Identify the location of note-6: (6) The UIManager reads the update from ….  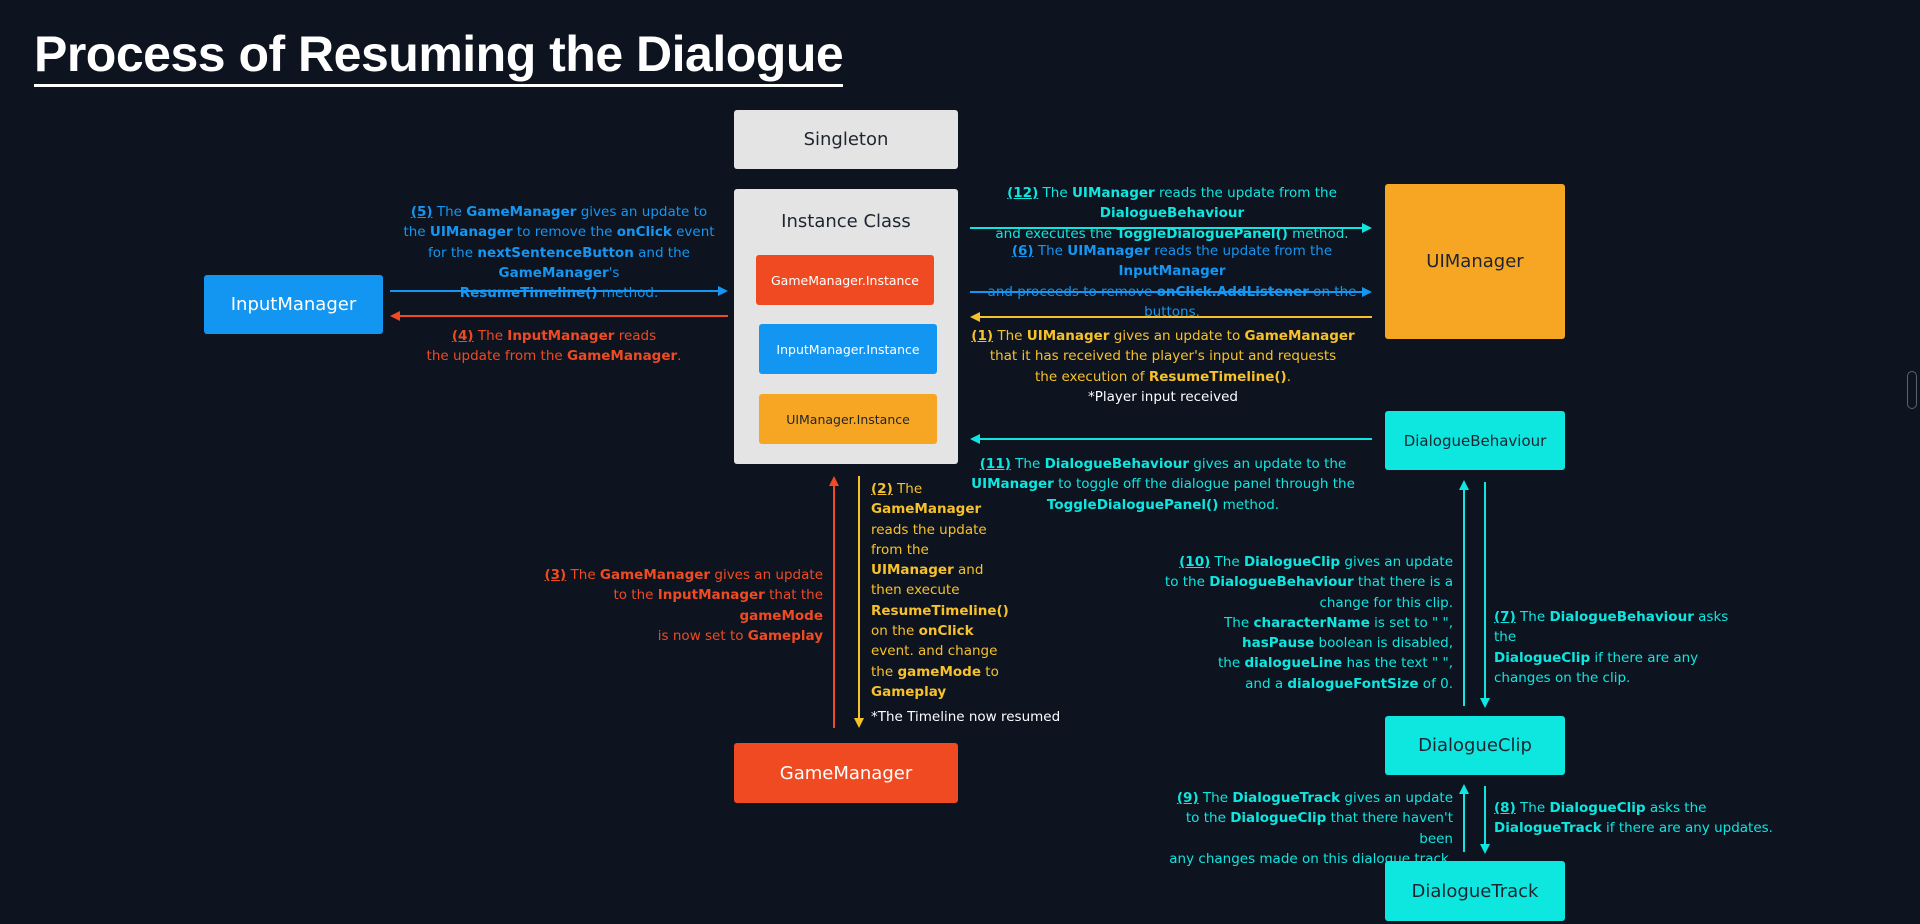
(1172, 281).